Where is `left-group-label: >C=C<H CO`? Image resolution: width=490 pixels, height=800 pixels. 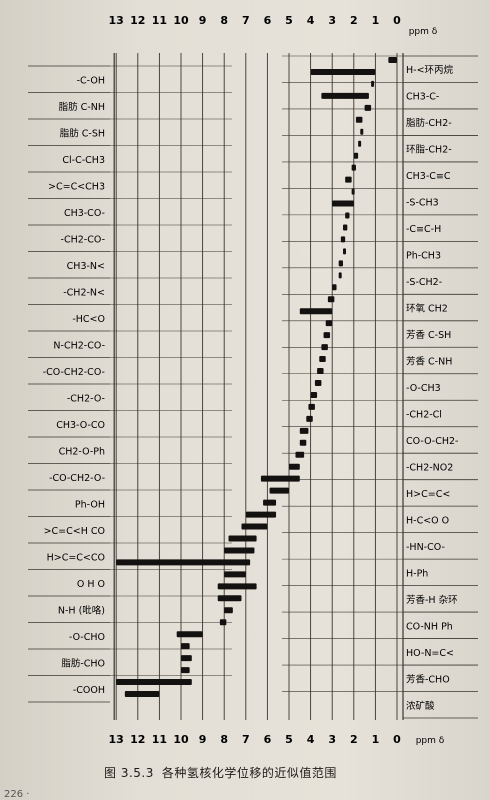 left-group-label: >C=C<H CO is located at coordinates (74, 531).